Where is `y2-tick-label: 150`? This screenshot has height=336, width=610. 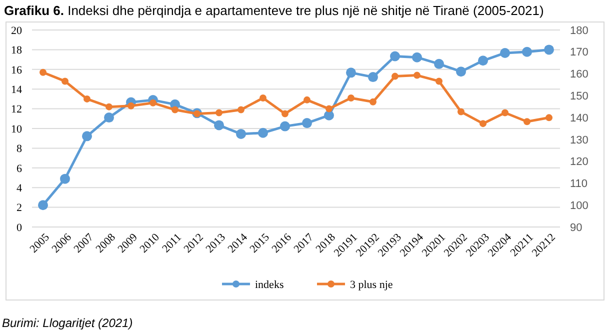 y2-tick-label: 150 is located at coordinates (579, 96).